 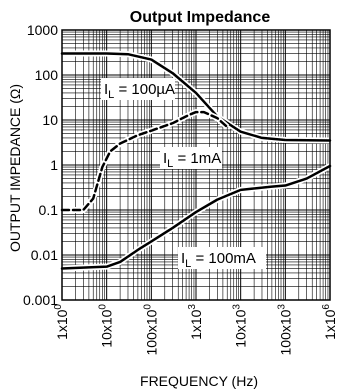 I want to click on x-tick-label: 100x100, so click(x=150, y=330).